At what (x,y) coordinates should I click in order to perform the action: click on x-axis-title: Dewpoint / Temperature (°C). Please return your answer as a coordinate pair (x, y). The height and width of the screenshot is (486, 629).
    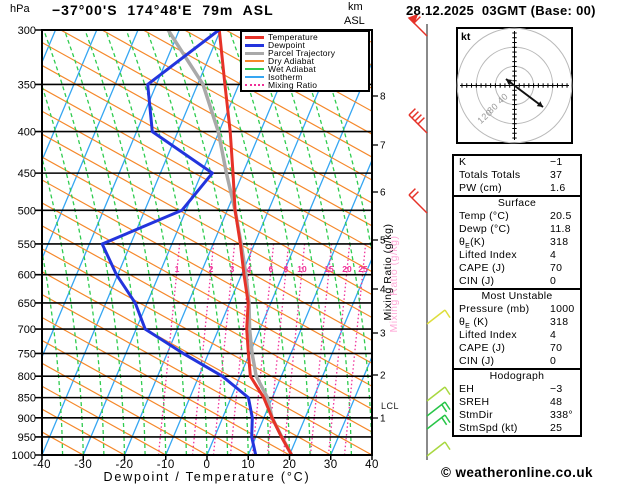
    Looking at the image, I should click on (207, 477).